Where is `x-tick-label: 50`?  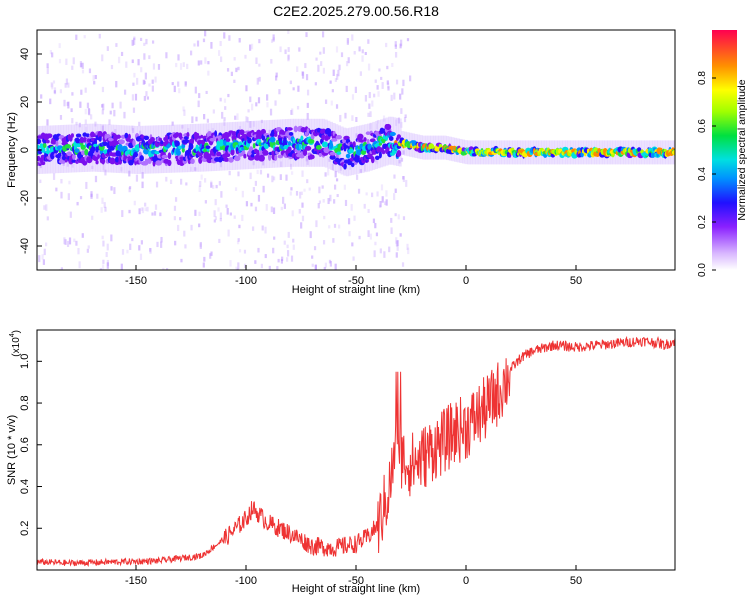 x-tick-label: 50 is located at coordinates (576, 281).